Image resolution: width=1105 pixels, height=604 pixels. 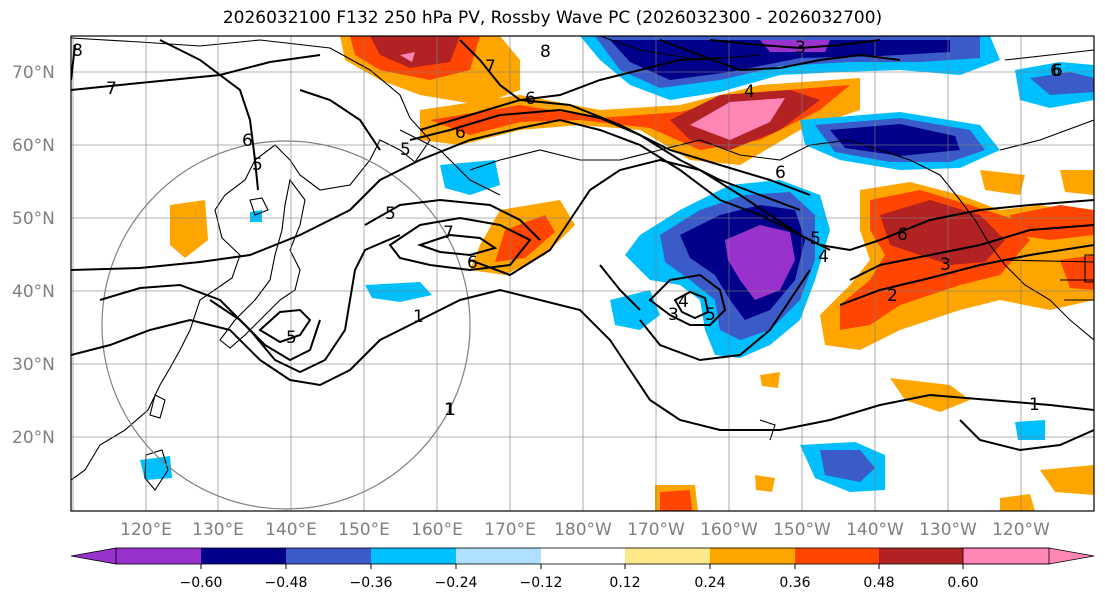 I want to click on lon-label: 140°W, so click(x=875, y=530).